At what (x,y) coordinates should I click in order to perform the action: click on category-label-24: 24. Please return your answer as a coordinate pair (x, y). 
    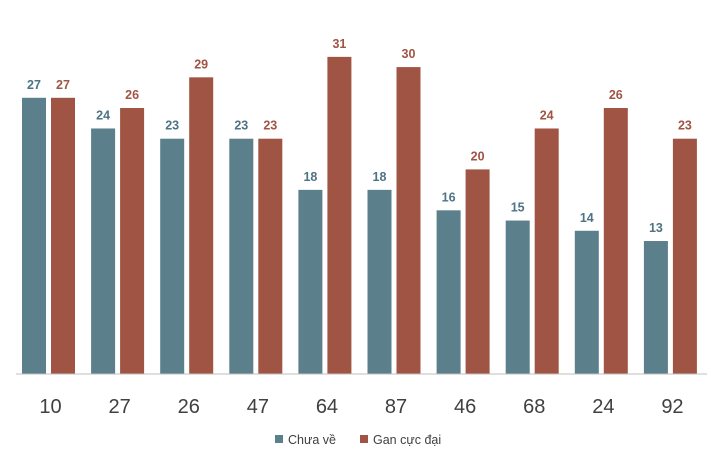
    Looking at the image, I should click on (603, 407).